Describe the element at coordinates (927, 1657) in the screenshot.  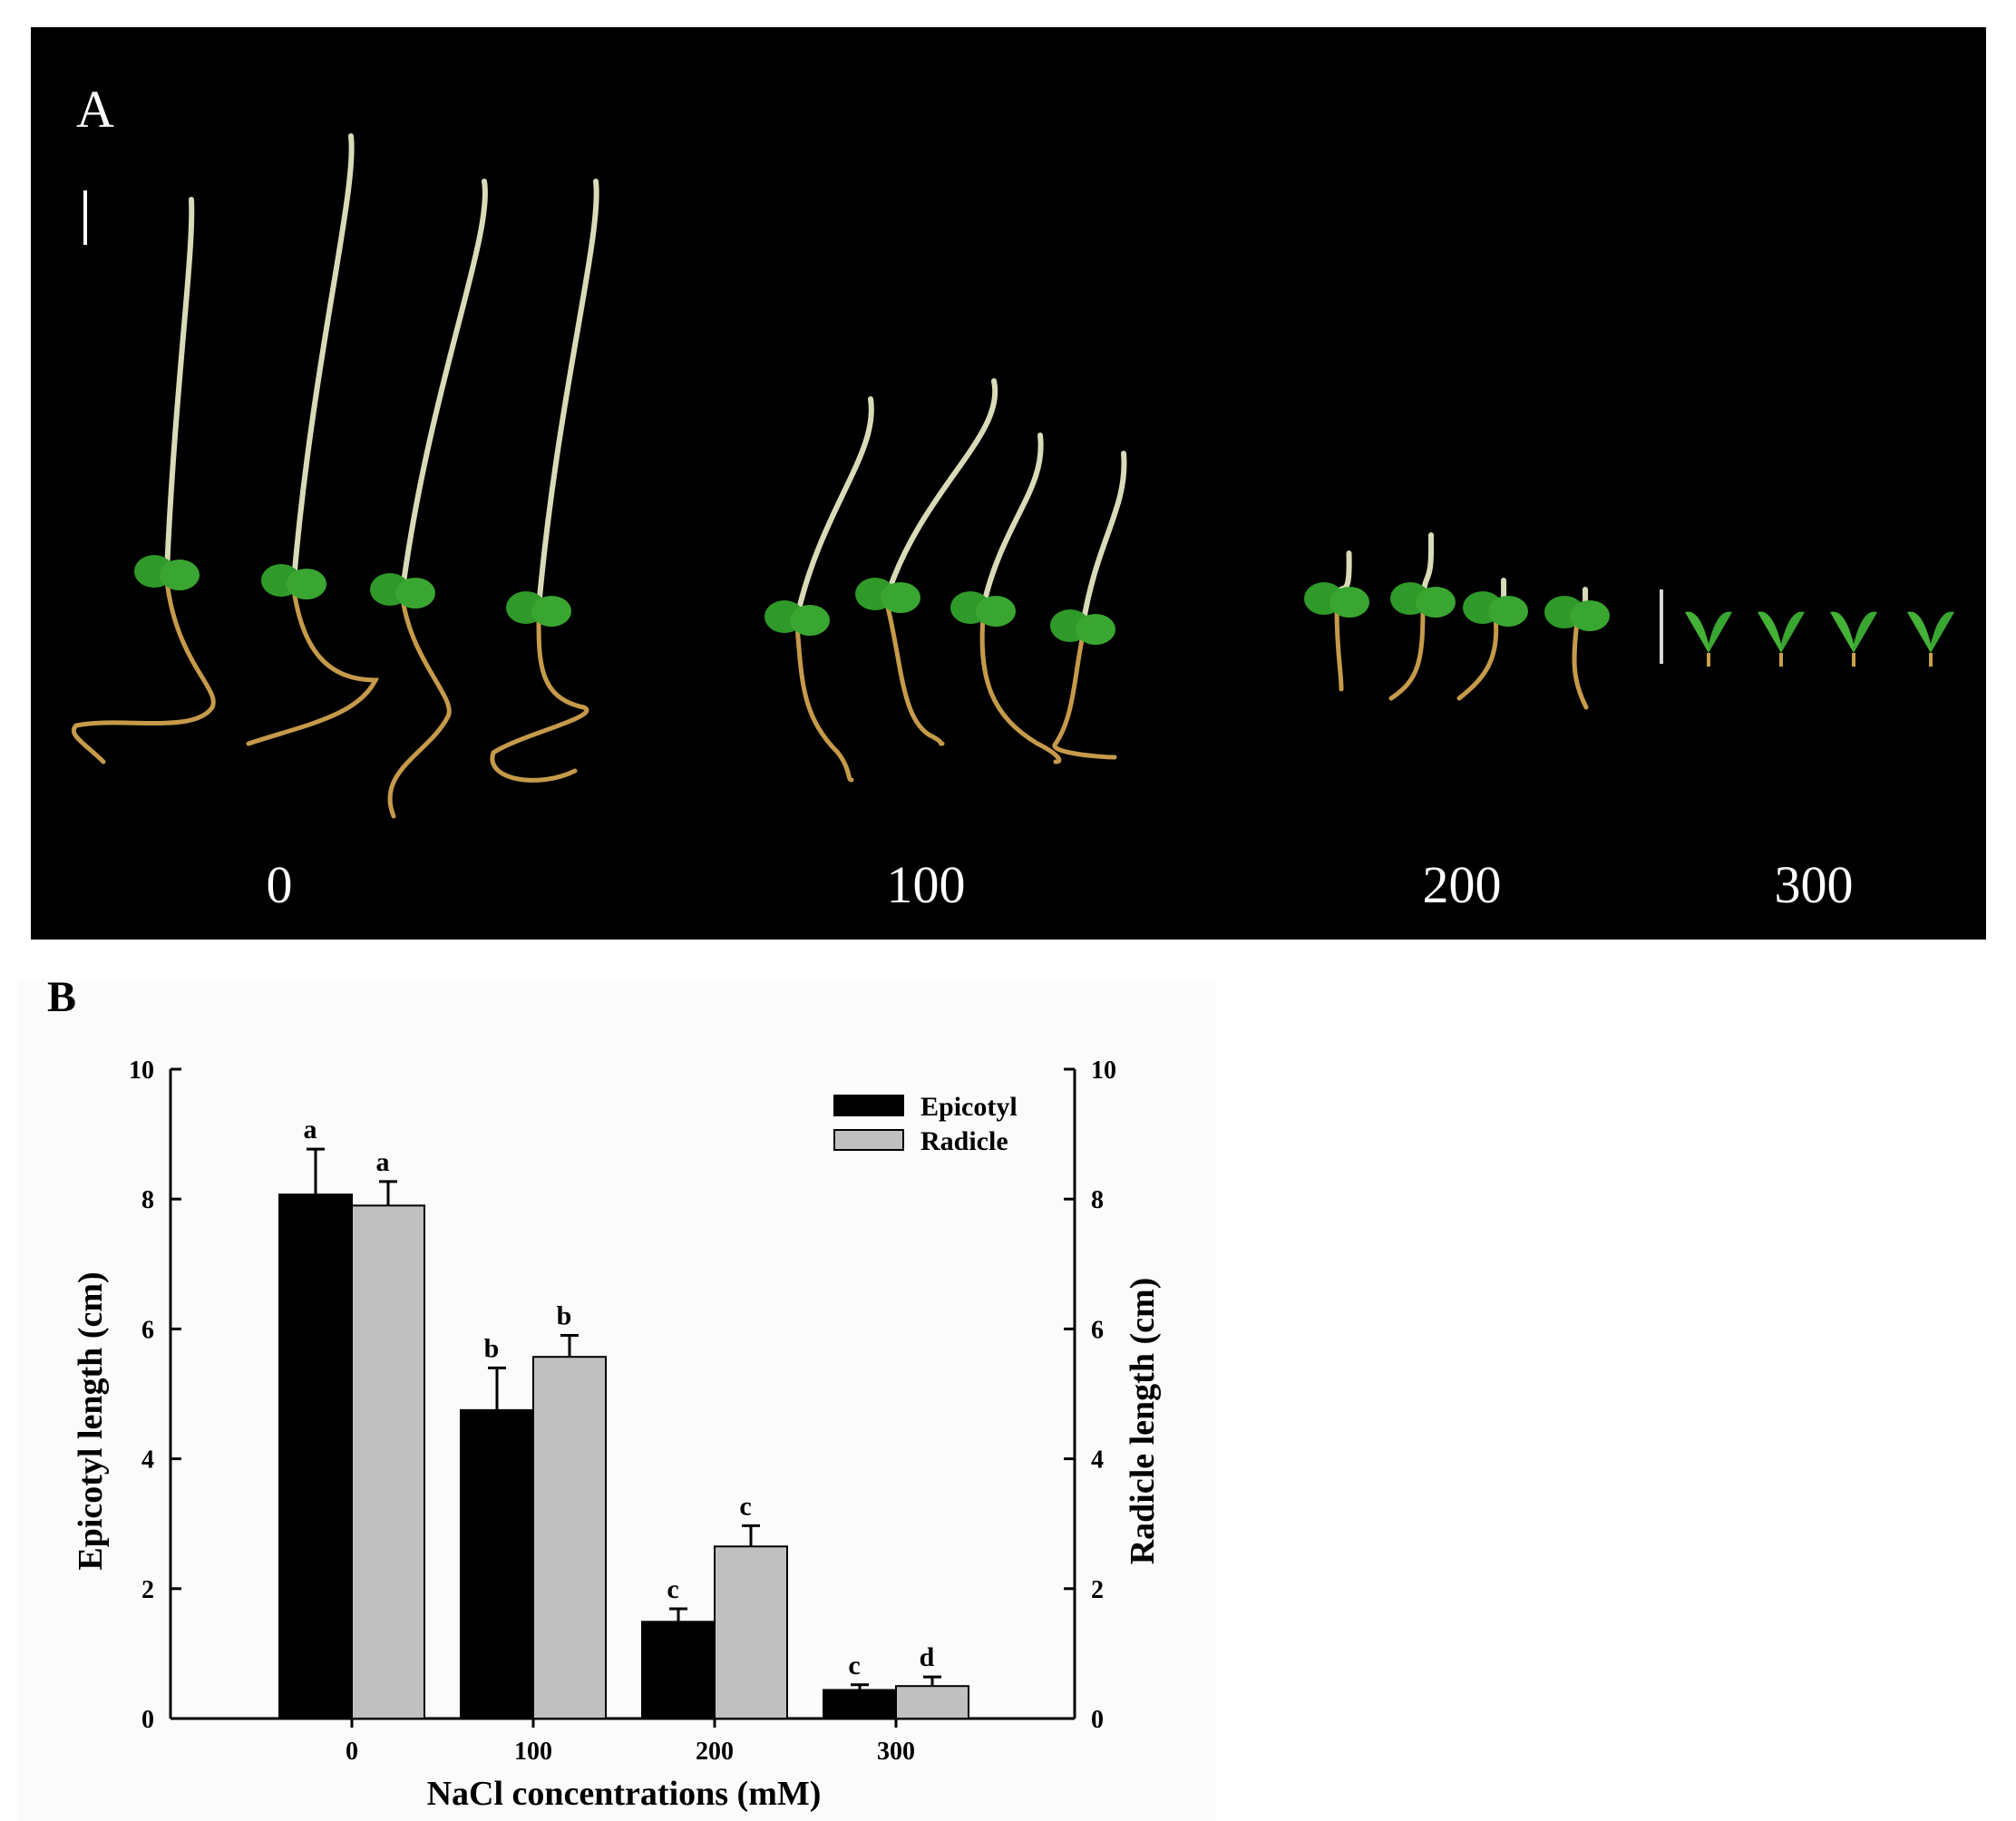
I see `significance-letter: d` at that location.